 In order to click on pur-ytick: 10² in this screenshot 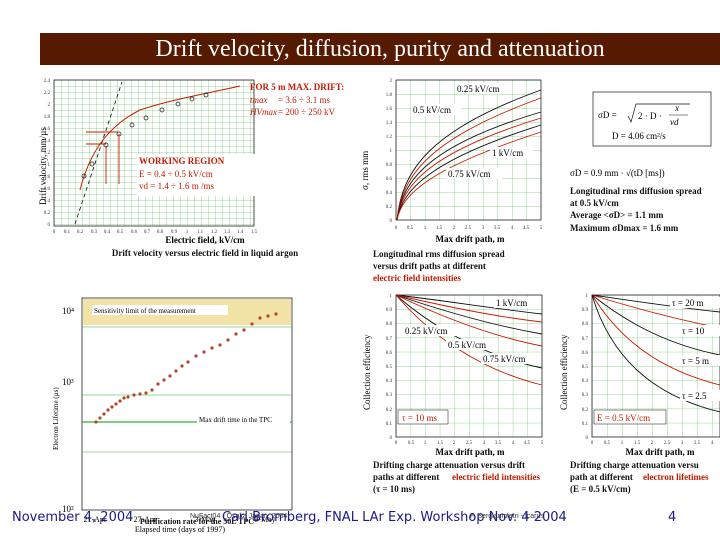, I will do `click(68, 509)`.